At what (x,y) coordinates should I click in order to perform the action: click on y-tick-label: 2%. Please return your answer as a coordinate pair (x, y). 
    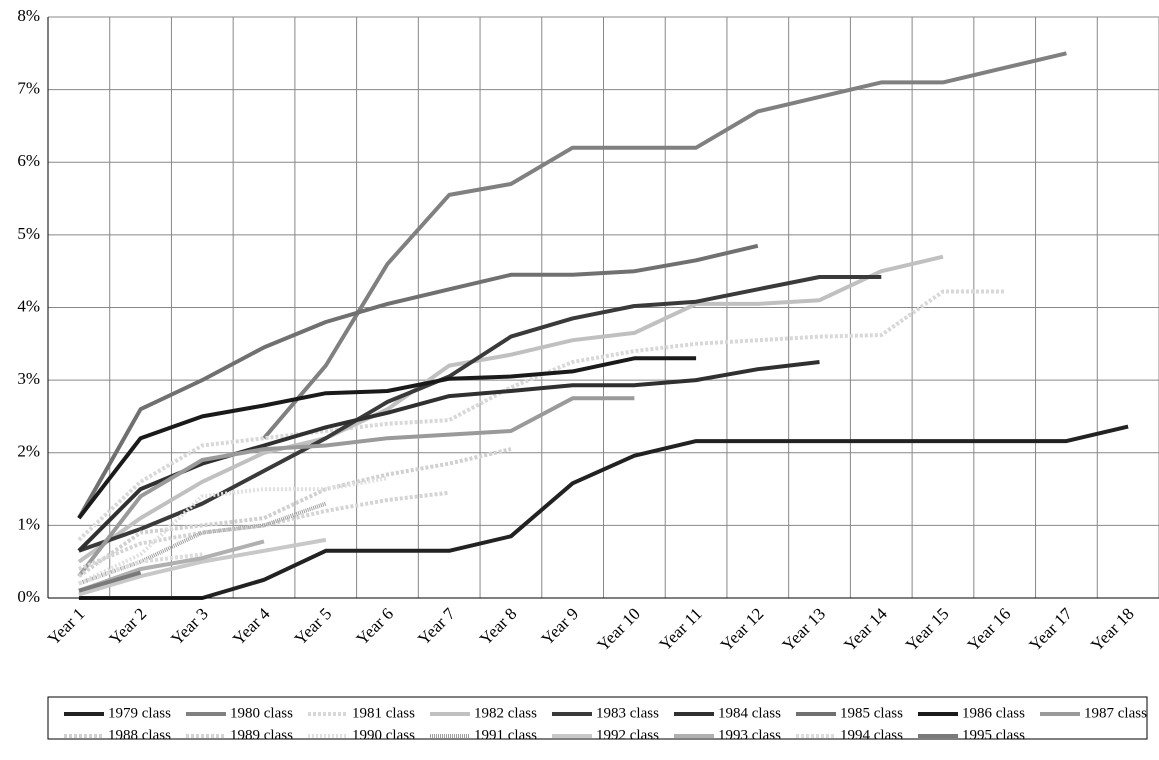
    Looking at the image, I should click on (28, 451).